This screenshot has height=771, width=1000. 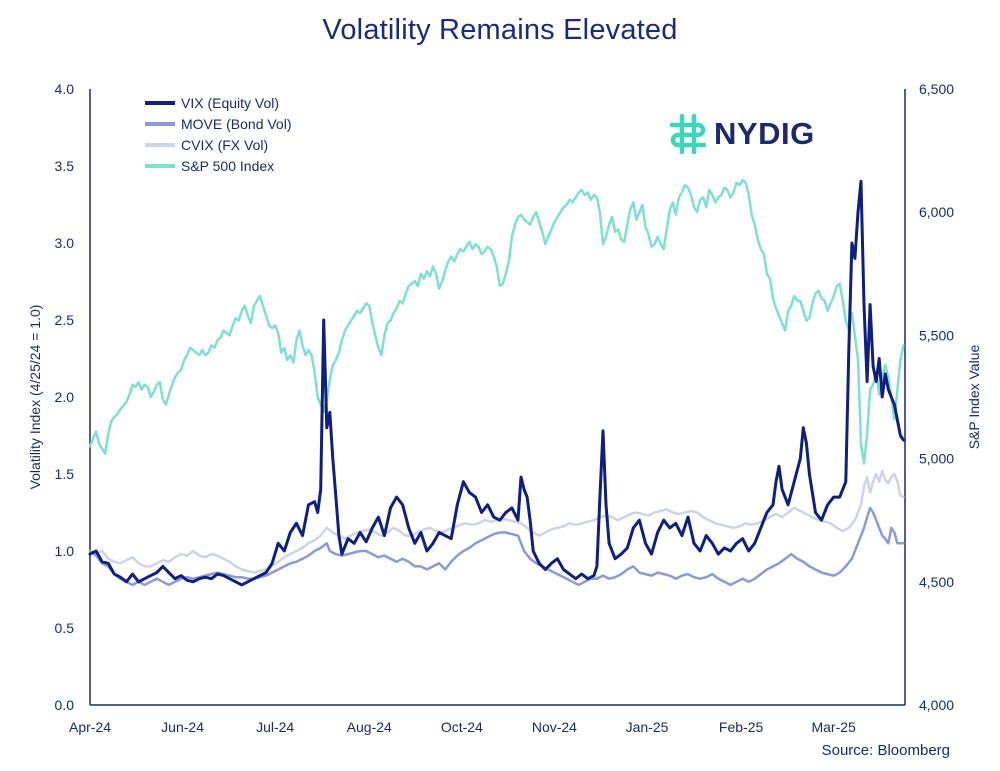 What do you see at coordinates (833, 727) in the screenshot?
I see `x-tick-label: Mar-25` at bounding box center [833, 727].